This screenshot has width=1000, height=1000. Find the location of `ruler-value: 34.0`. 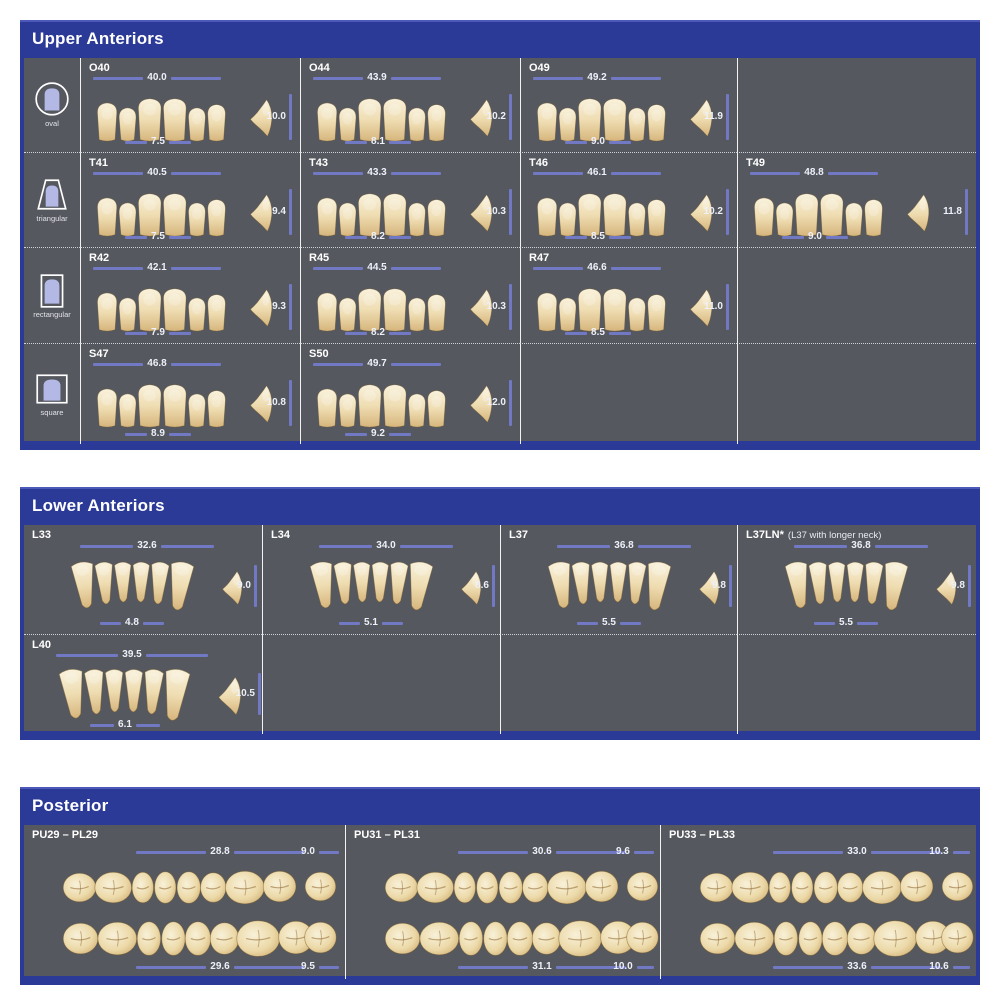

ruler-value: 34.0 is located at coordinates (386, 545).